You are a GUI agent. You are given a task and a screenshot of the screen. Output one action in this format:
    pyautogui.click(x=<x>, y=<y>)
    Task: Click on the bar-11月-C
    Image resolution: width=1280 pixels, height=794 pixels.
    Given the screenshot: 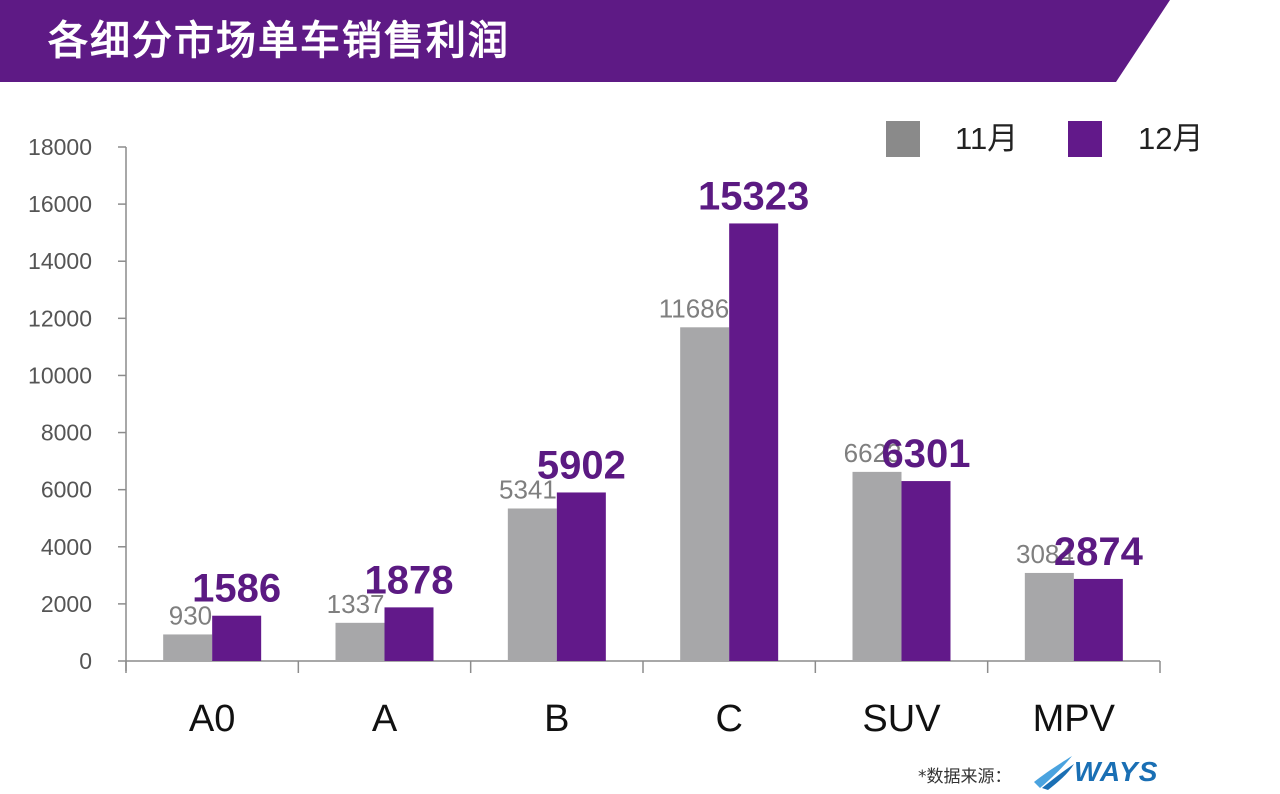 What is the action you would take?
    pyautogui.click(x=705, y=494)
    